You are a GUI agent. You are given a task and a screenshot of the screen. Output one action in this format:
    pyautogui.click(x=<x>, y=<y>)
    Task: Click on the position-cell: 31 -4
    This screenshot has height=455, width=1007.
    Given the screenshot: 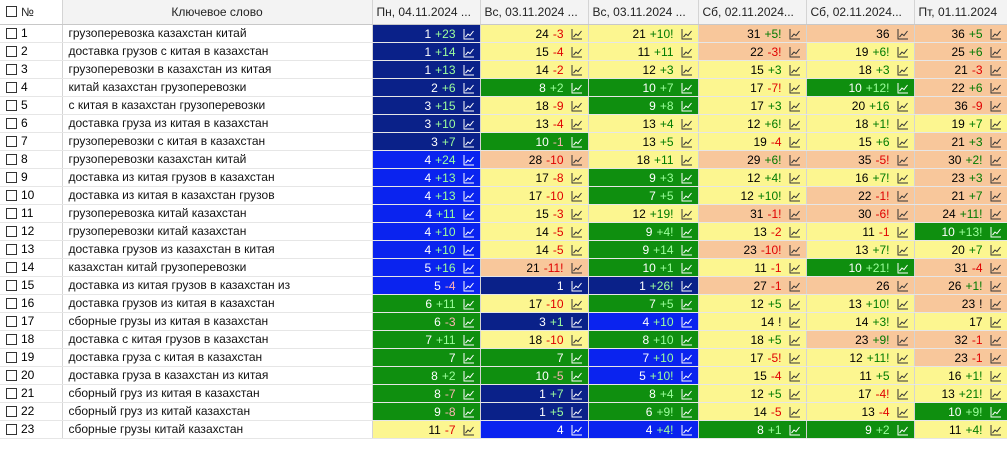 What is the action you would take?
    pyautogui.click(x=960, y=267)
    